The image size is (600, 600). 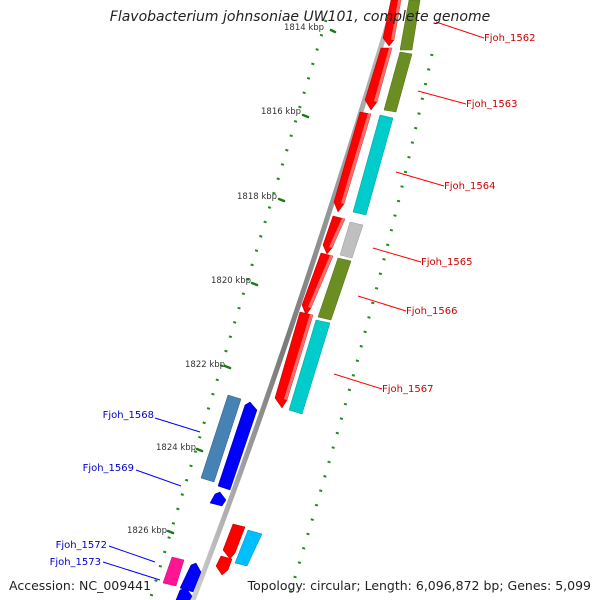 I want to click on gene-label-fjoh-1572: Fjoh_1572, so click(x=81, y=545).